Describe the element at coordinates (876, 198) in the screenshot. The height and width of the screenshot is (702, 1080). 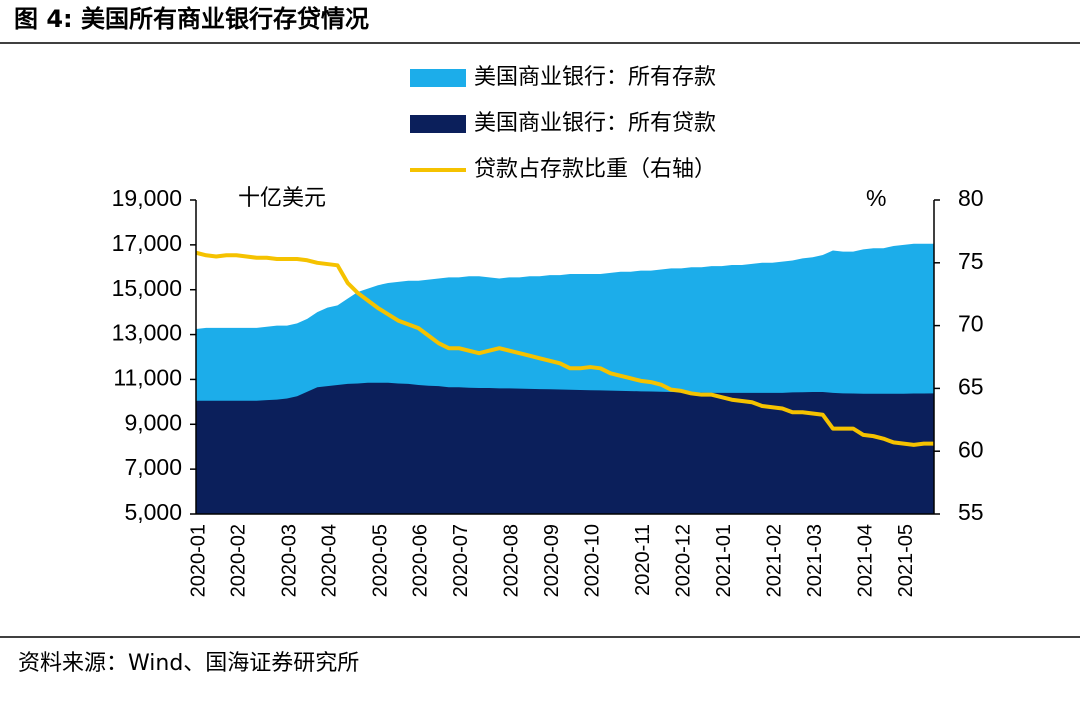
I see `y2-unit: %` at that location.